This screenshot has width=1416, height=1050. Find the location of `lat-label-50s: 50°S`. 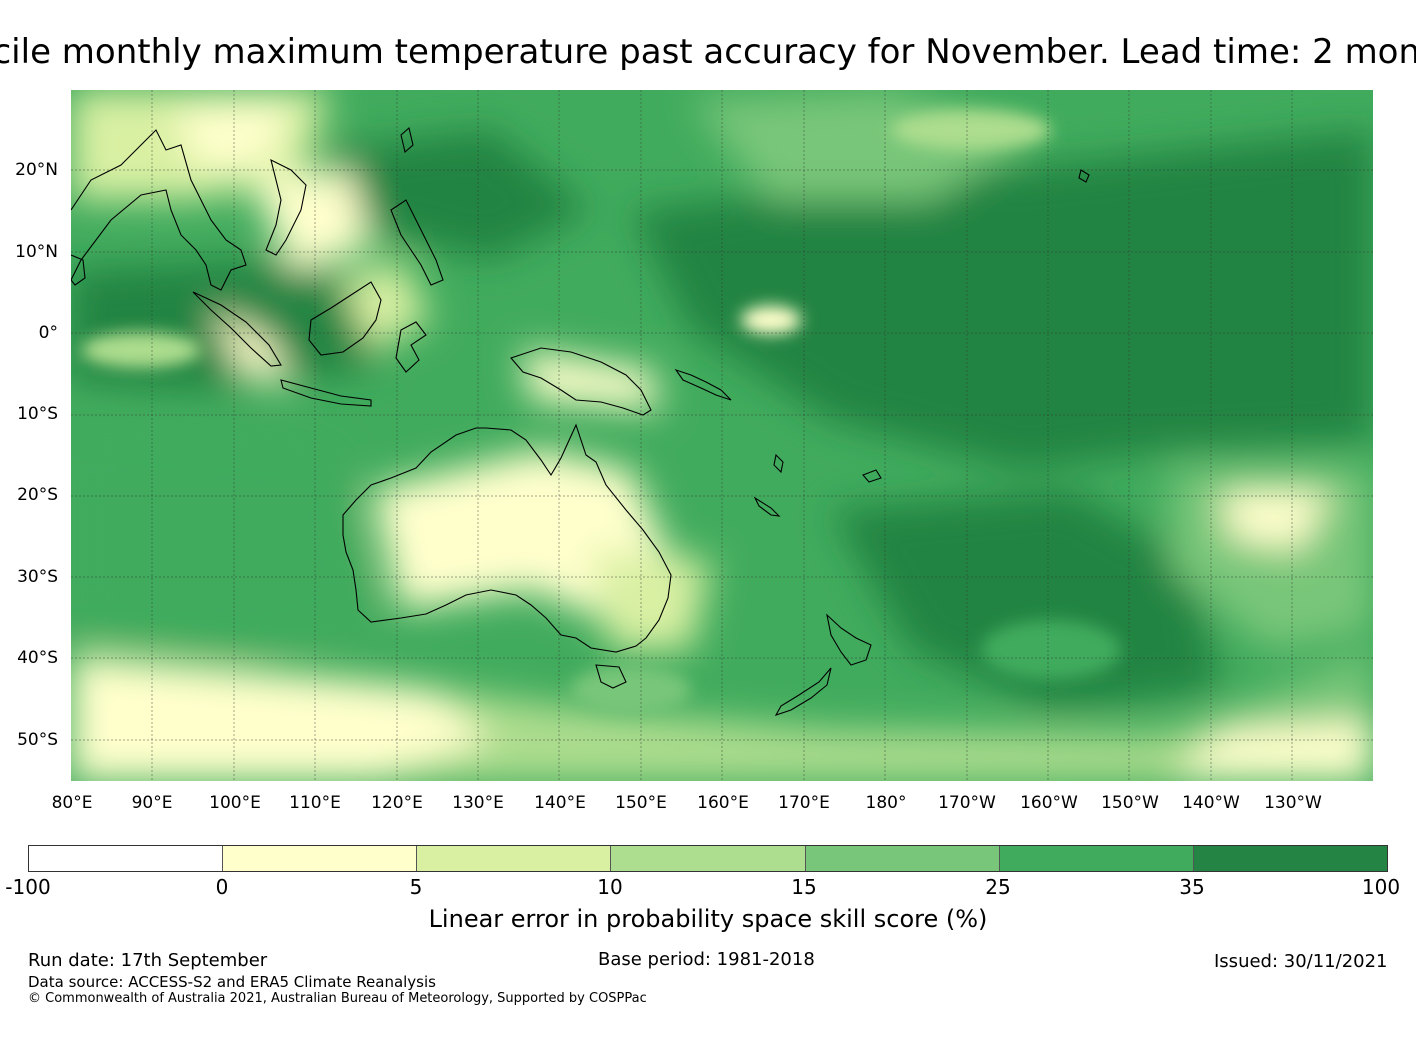

lat-label-50s: 50°S is located at coordinates (37, 740).